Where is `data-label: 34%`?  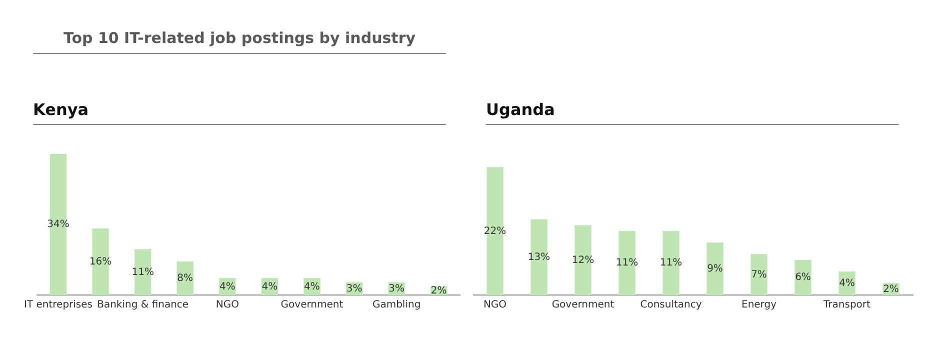
data-label: 34% is located at coordinates (58, 224).